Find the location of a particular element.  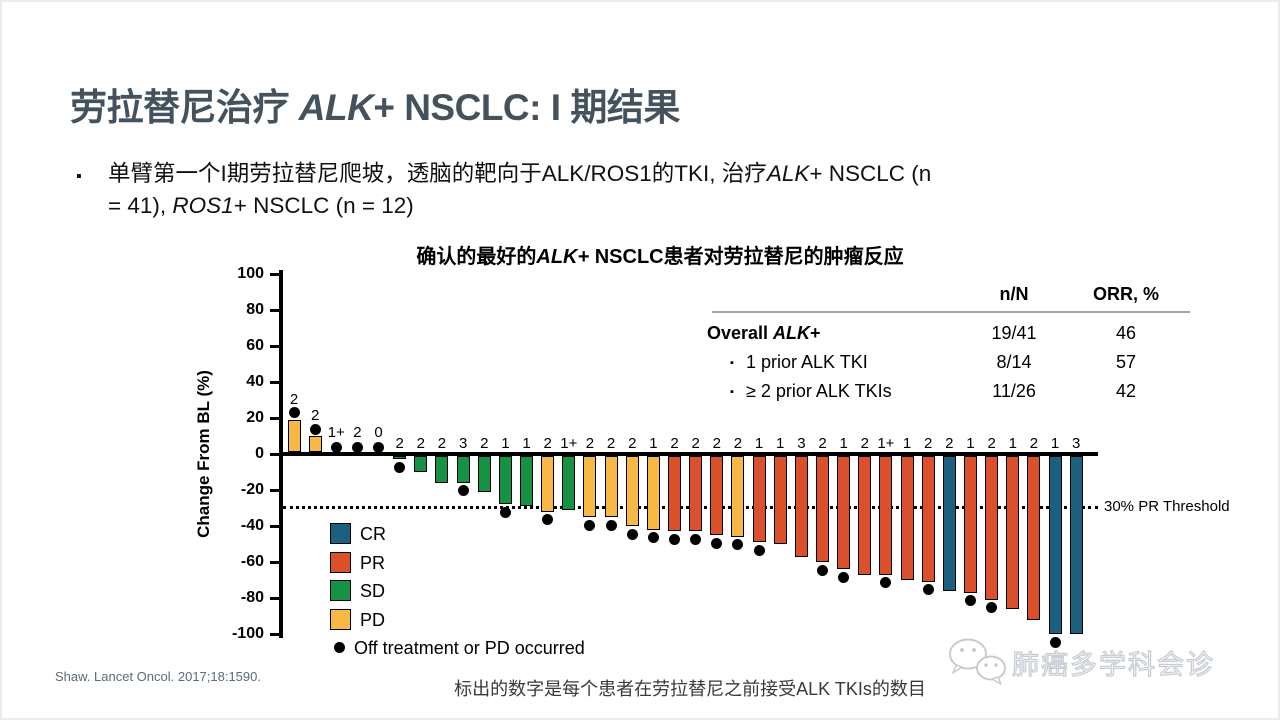

y-axis-tick-label: -40 is located at coordinates (252, 525).